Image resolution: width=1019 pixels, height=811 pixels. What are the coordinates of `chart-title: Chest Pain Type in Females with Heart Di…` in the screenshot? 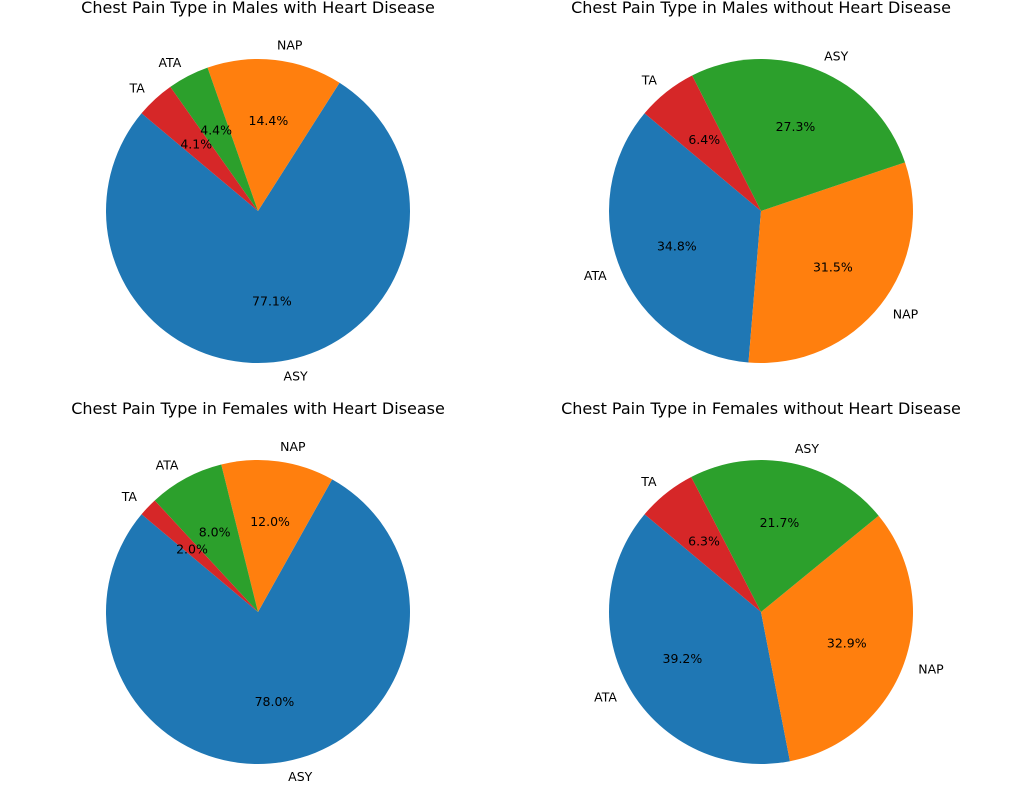 It's located at (258, 408).